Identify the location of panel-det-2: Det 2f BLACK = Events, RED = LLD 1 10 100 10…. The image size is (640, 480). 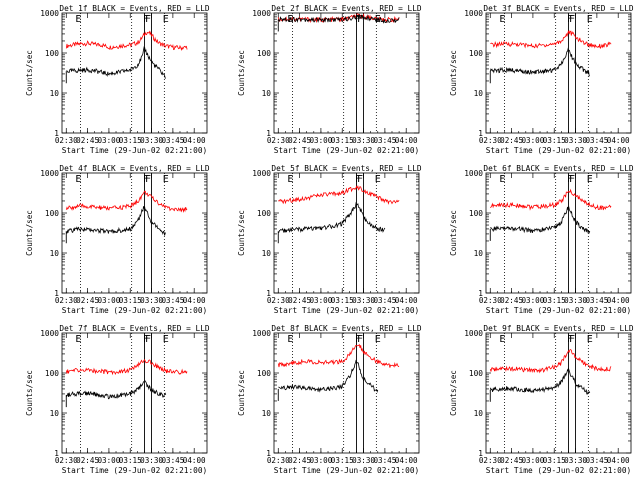
(329, 79).